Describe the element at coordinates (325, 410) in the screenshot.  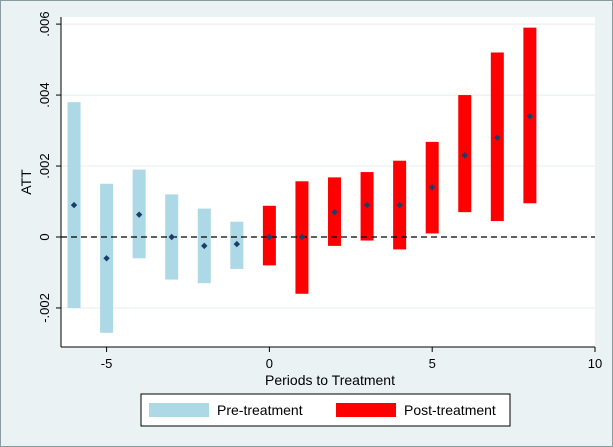
I see `legend: Pre-treatment Post-treatment` at that location.